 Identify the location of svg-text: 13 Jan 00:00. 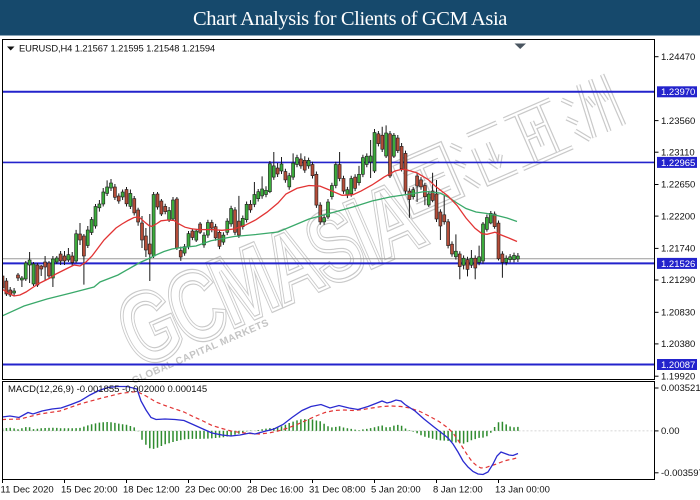
(522, 490).